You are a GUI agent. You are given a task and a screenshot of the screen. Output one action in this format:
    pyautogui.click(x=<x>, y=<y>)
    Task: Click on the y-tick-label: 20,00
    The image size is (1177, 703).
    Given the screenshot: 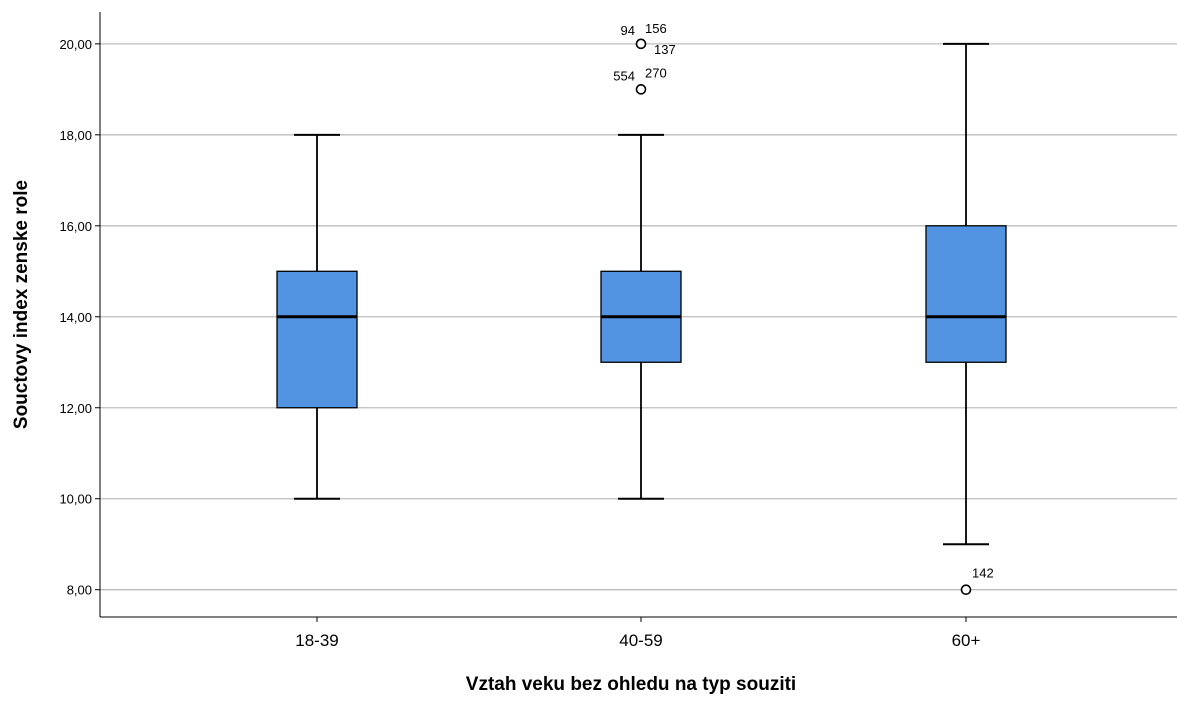 What is the action you would take?
    pyautogui.click(x=75, y=44)
    